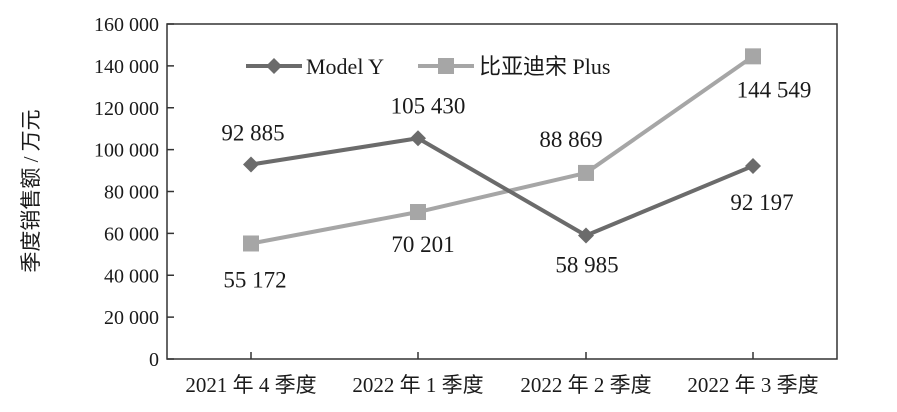  What do you see at coordinates (422, 244) in the screenshot?
I see `data-label: 70 201` at bounding box center [422, 244].